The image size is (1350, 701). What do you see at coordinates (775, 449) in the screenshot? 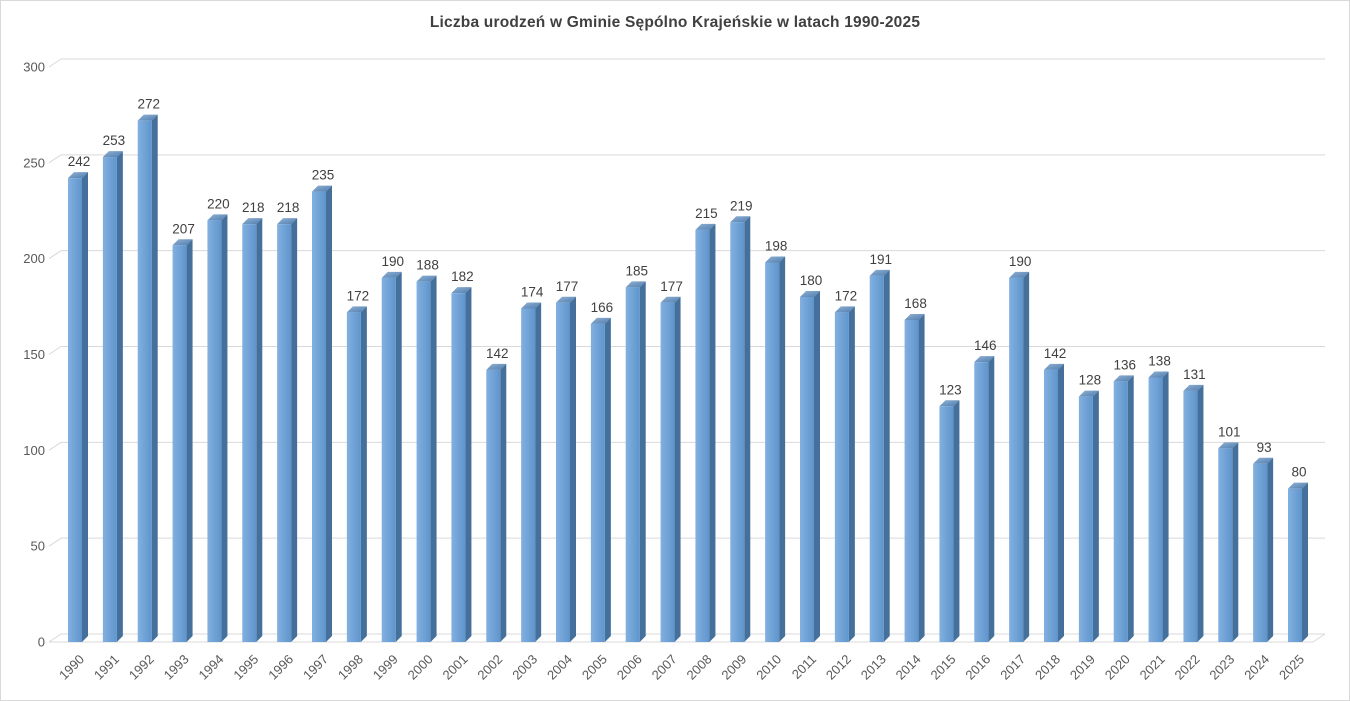
I see `bar-2010` at bounding box center [775, 449].